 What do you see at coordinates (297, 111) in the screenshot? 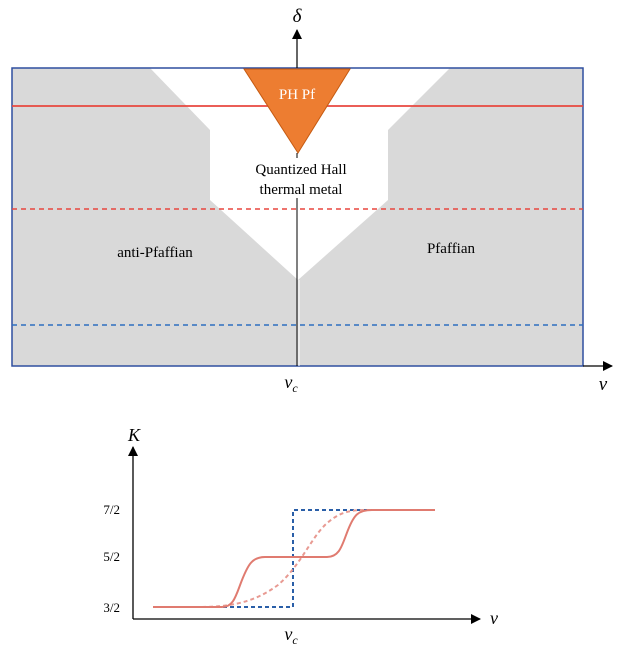
I see `ph-pf-triangle` at bounding box center [297, 111].